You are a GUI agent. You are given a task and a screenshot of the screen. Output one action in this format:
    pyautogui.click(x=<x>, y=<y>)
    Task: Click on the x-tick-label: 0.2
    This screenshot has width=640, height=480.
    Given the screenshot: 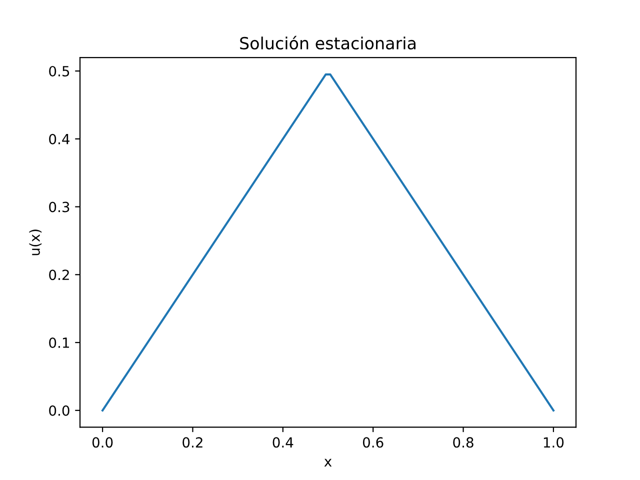 What is the action you would take?
    pyautogui.click(x=192, y=442)
    